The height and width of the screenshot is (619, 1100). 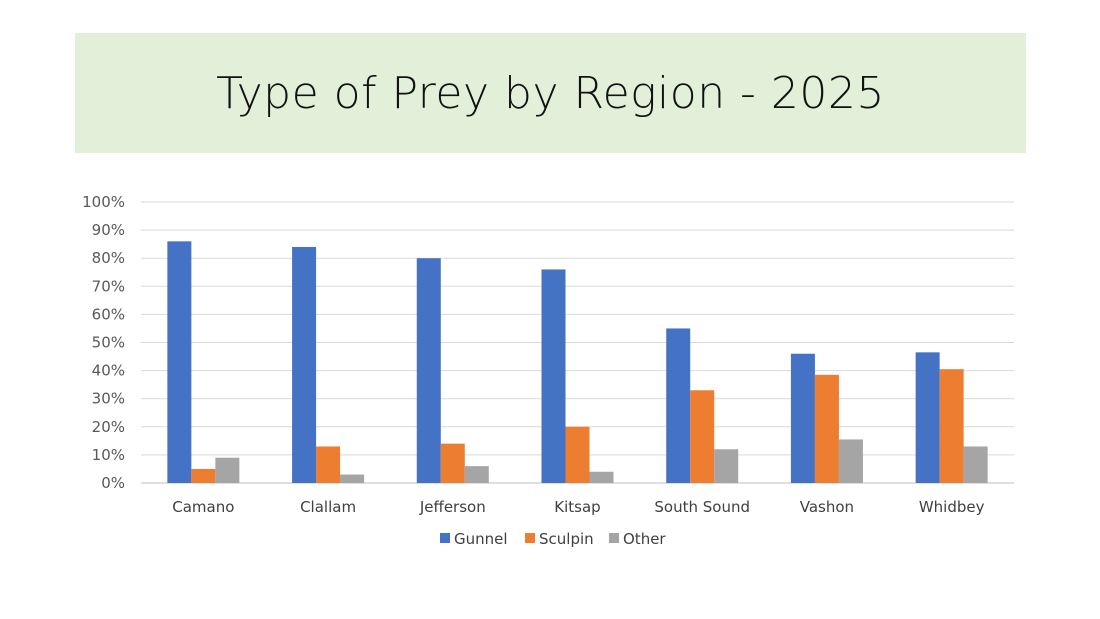 What do you see at coordinates (952, 507) in the screenshot?
I see `category-label: Whidbey` at bounding box center [952, 507].